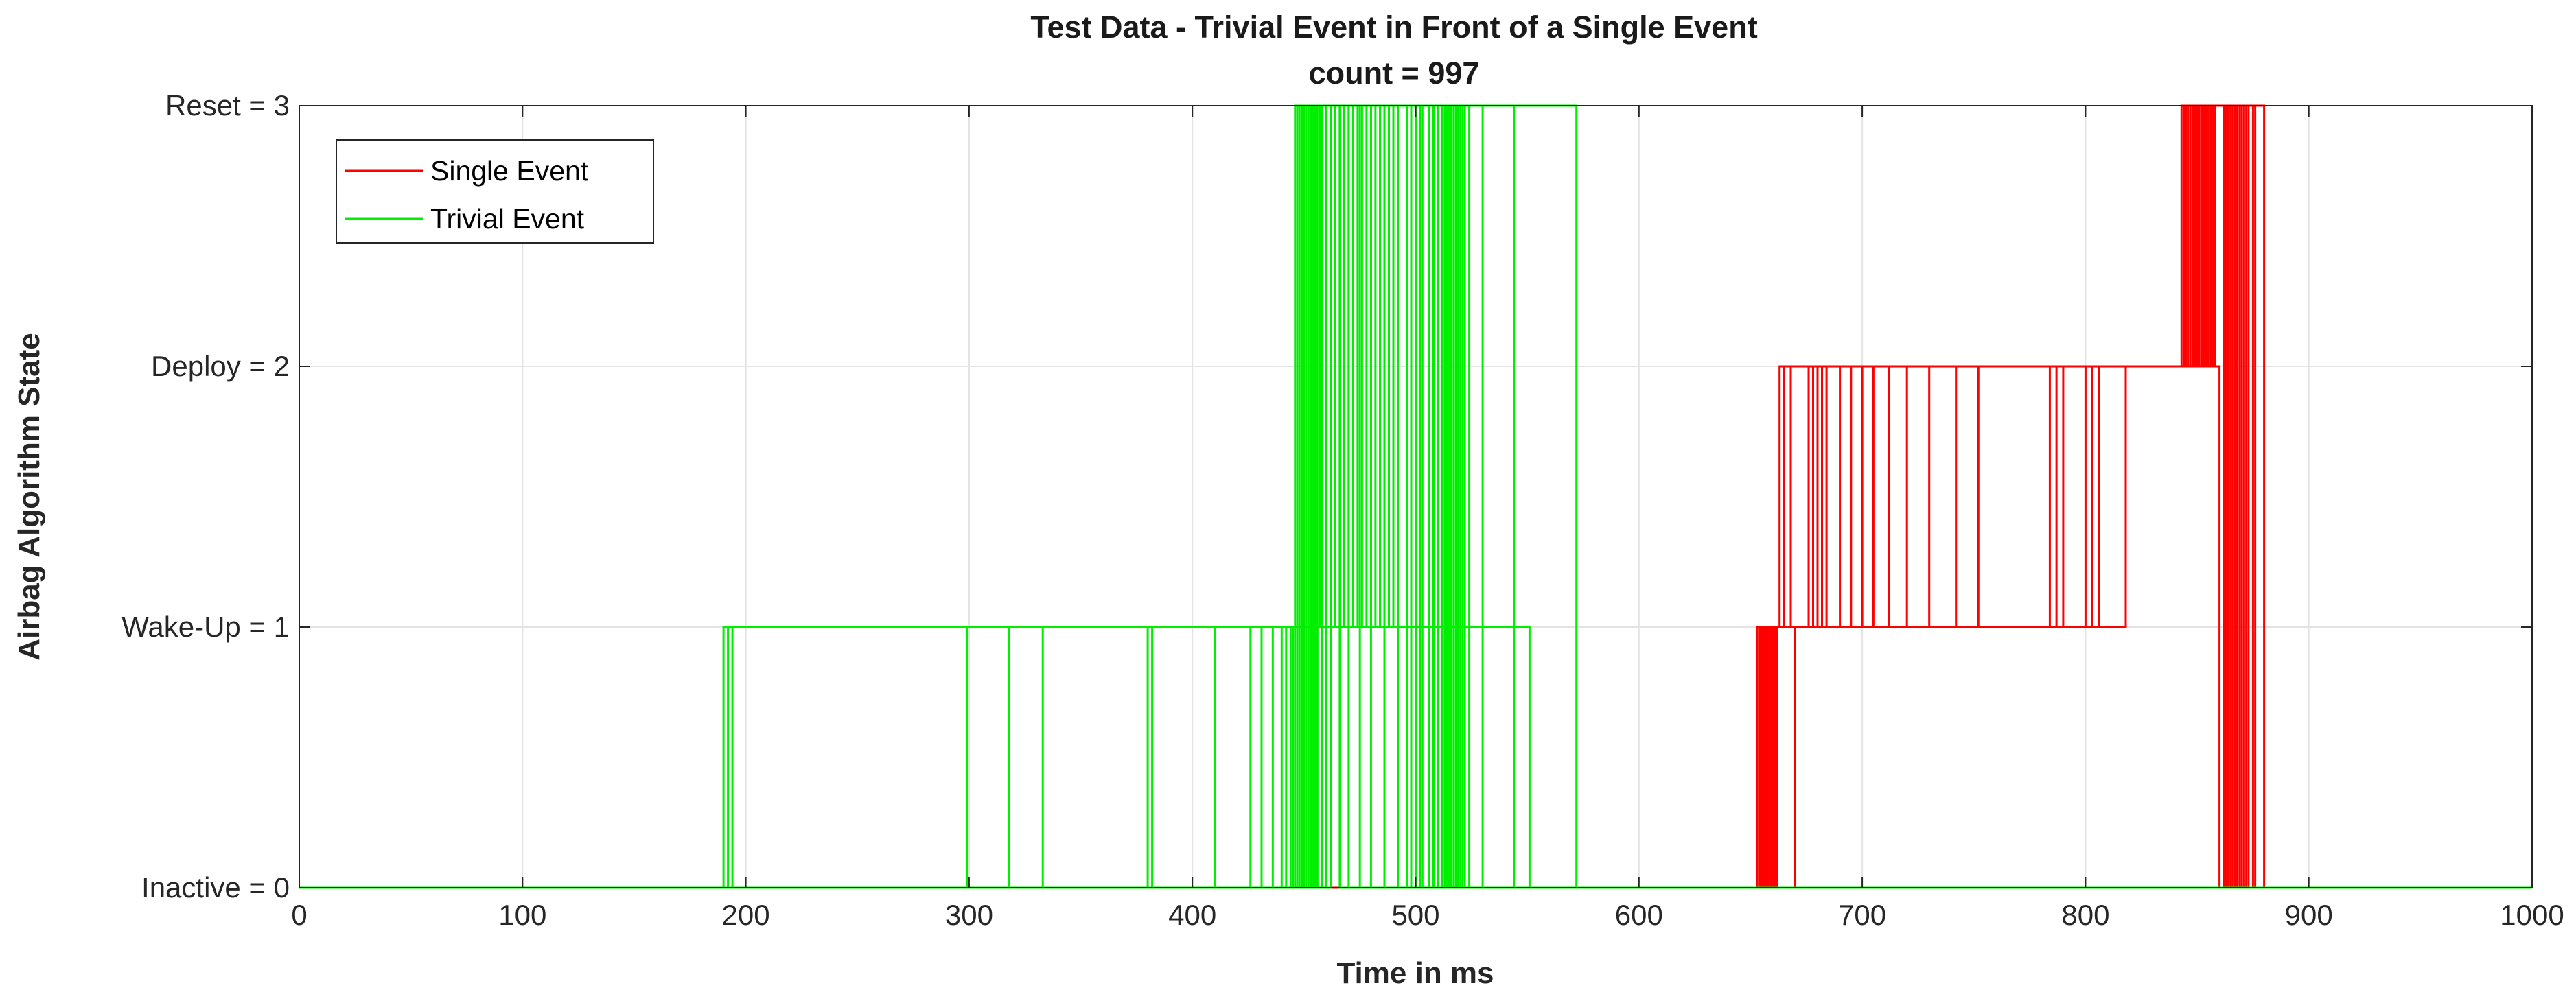 The height and width of the screenshot is (1001, 2576). I want to click on x-tick-label: 200, so click(746, 915).